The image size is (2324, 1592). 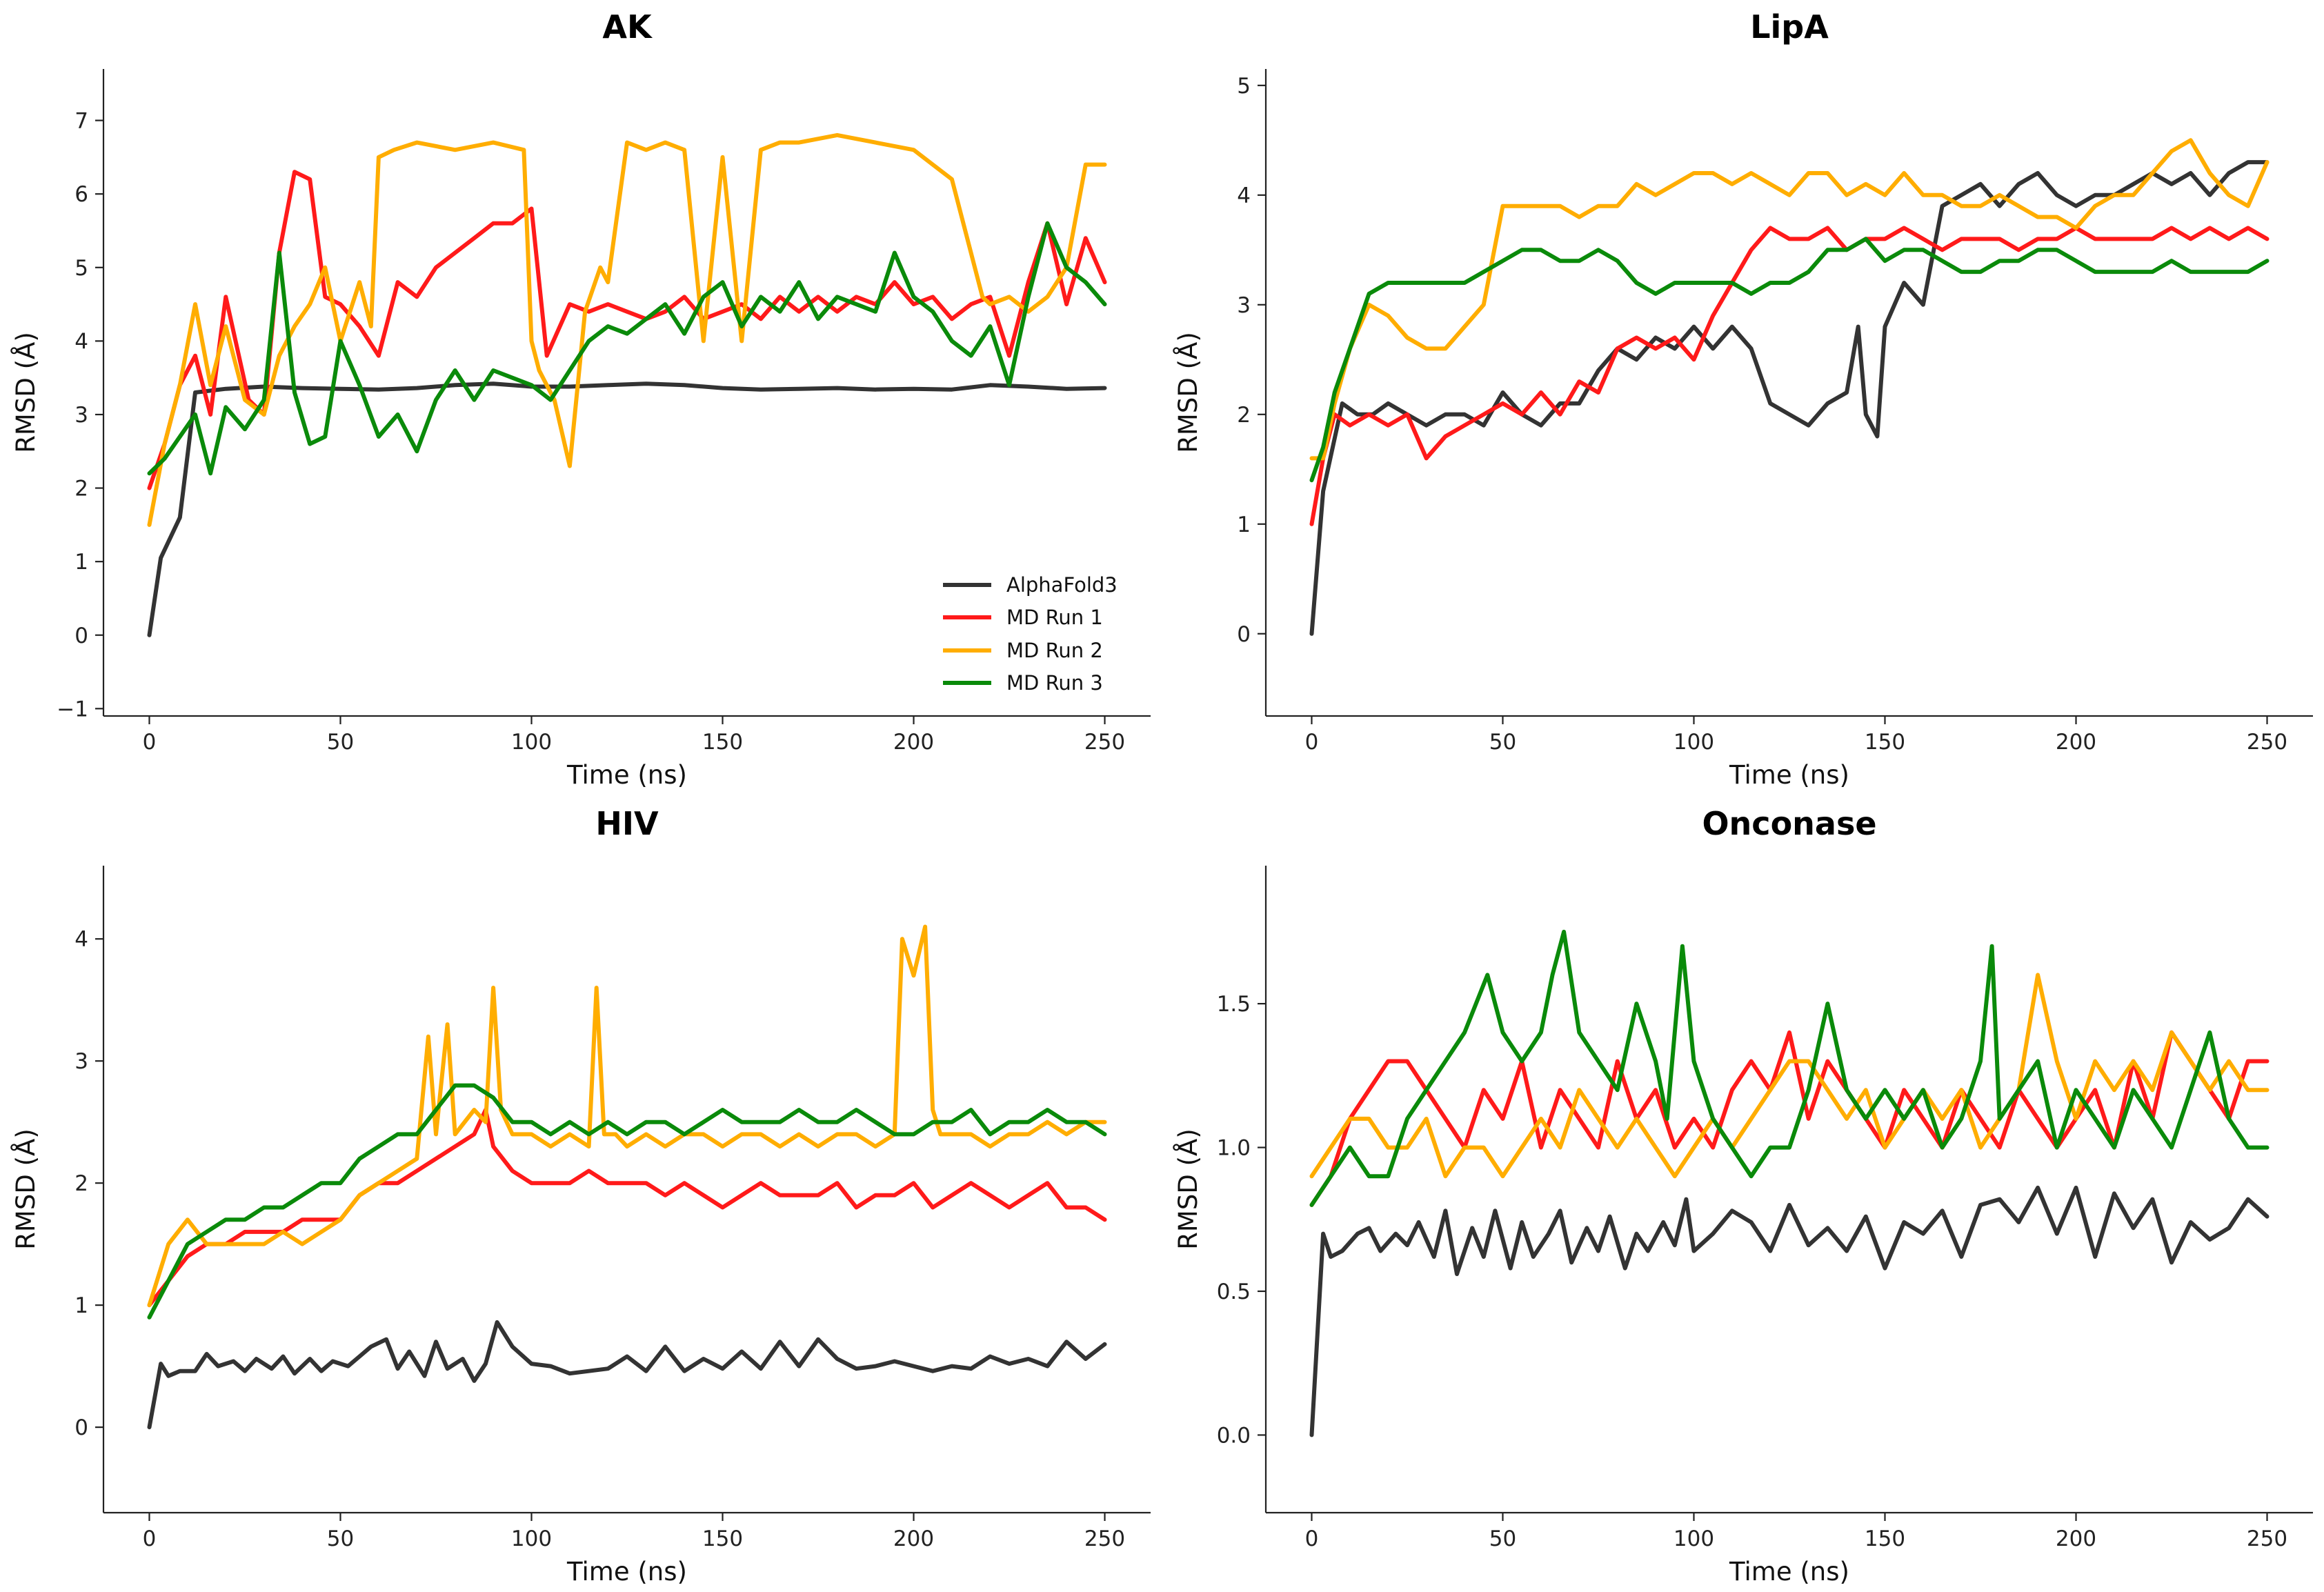 I want to click on legend-label: MD Run 1, so click(x=1055, y=617).